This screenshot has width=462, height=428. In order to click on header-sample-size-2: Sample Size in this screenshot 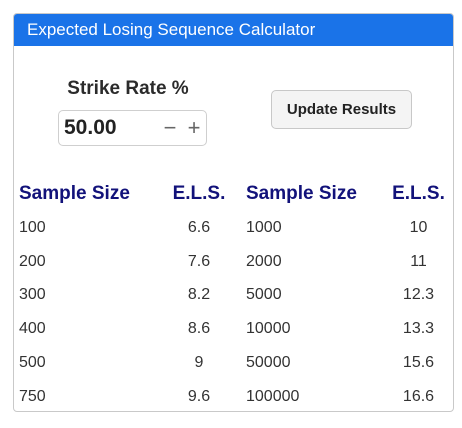, I will do `click(301, 193)`.